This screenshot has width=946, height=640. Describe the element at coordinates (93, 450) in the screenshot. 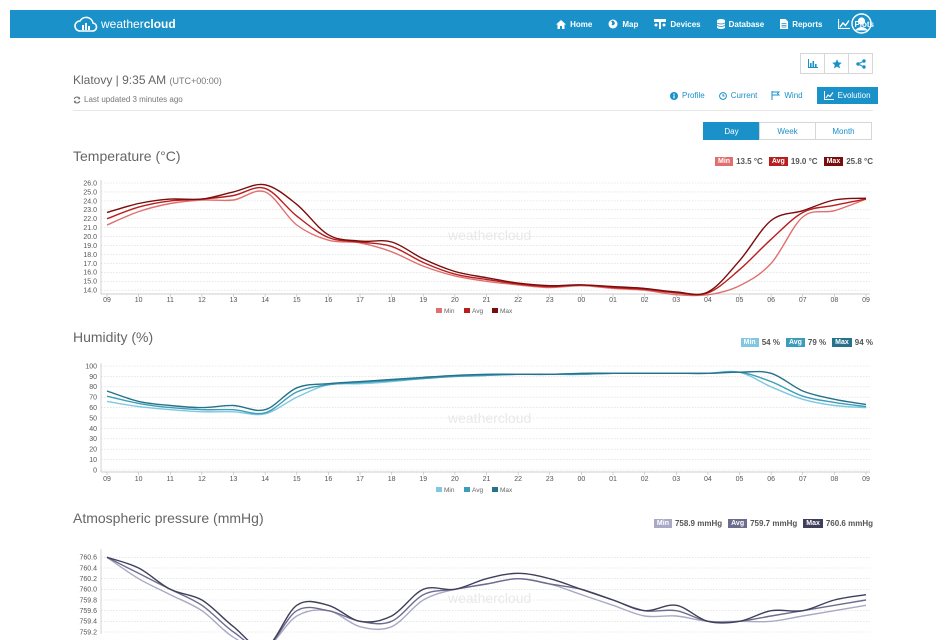

I see `y-tick-label: 20` at that location.